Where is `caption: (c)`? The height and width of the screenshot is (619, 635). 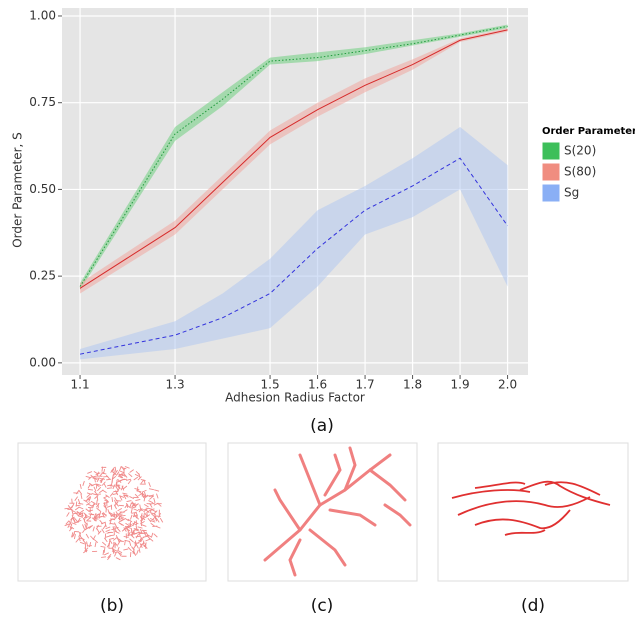
caption: (c) is located at coordinates (322, 606).